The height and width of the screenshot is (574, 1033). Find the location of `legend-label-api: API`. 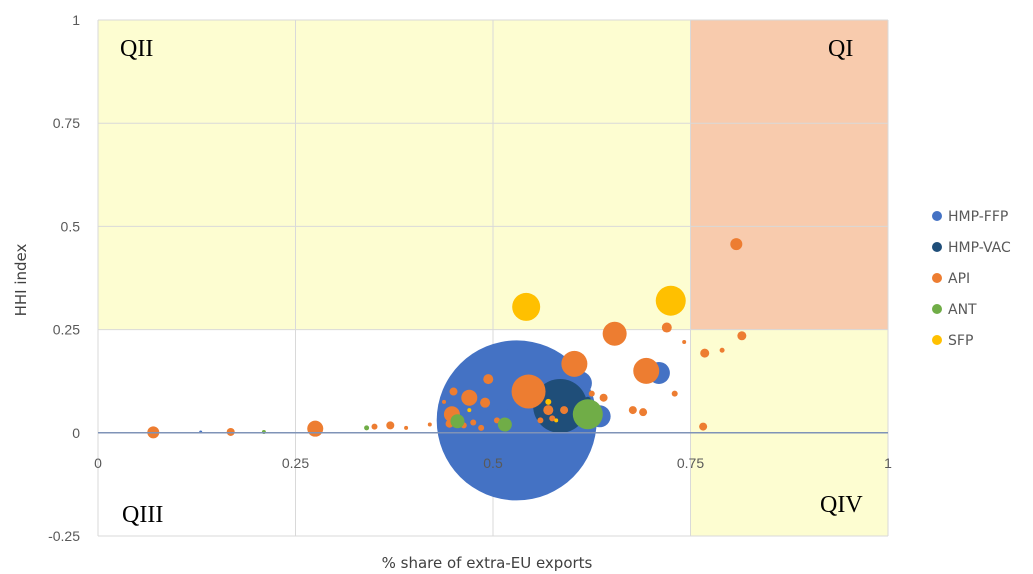

legend-label-api: API is located at coordinates (959, 279).